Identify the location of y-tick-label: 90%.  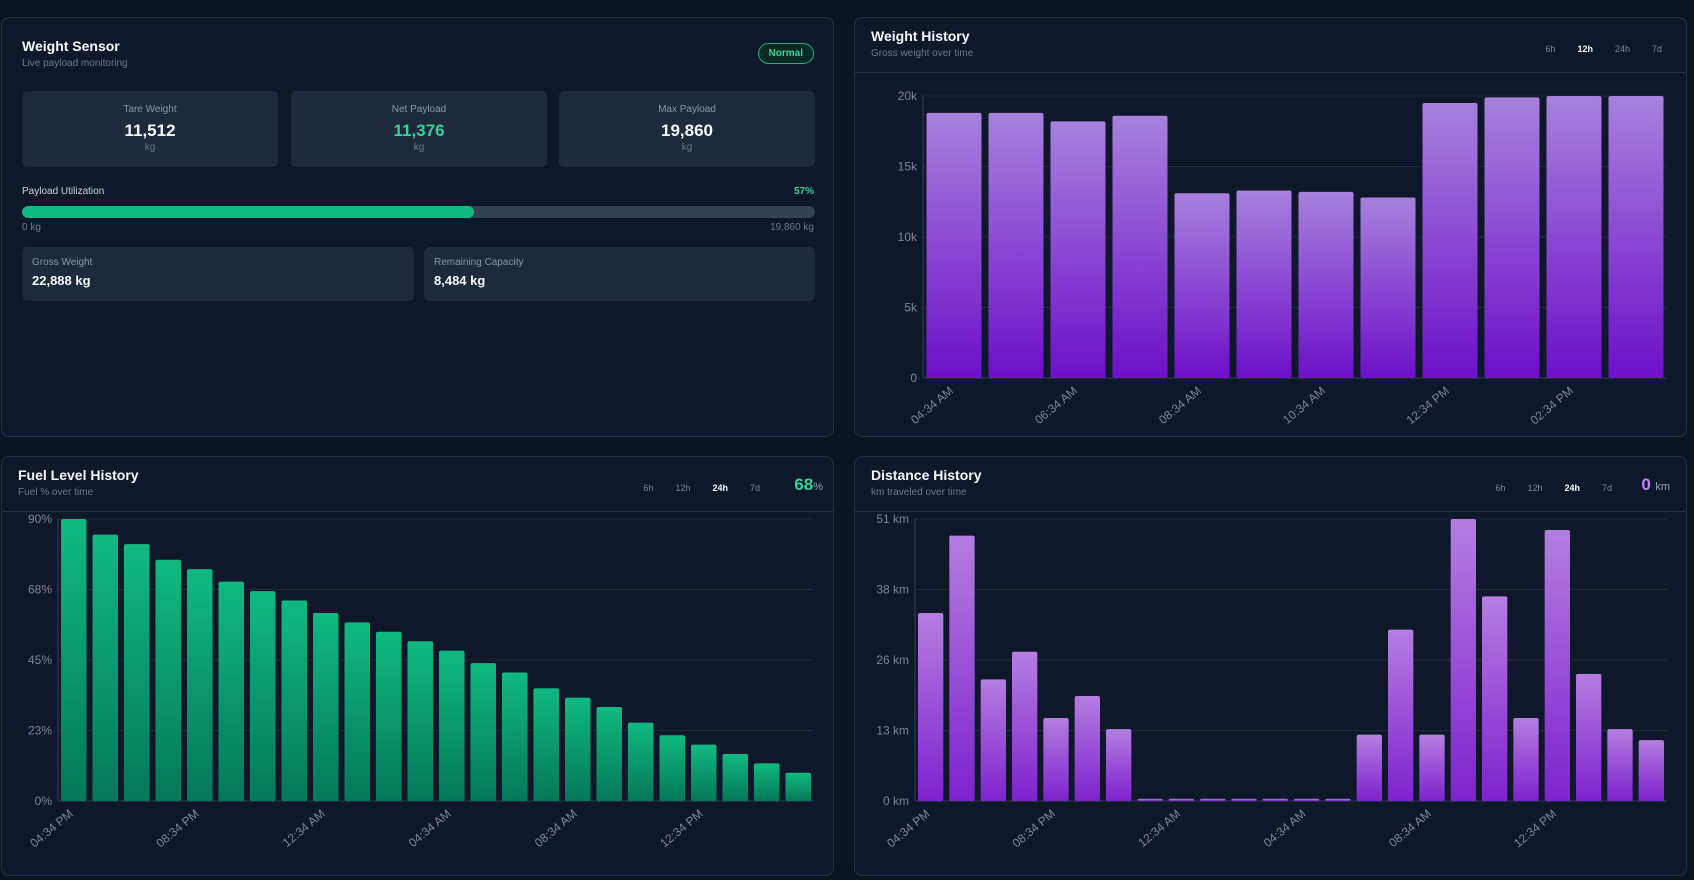
(40, 519).